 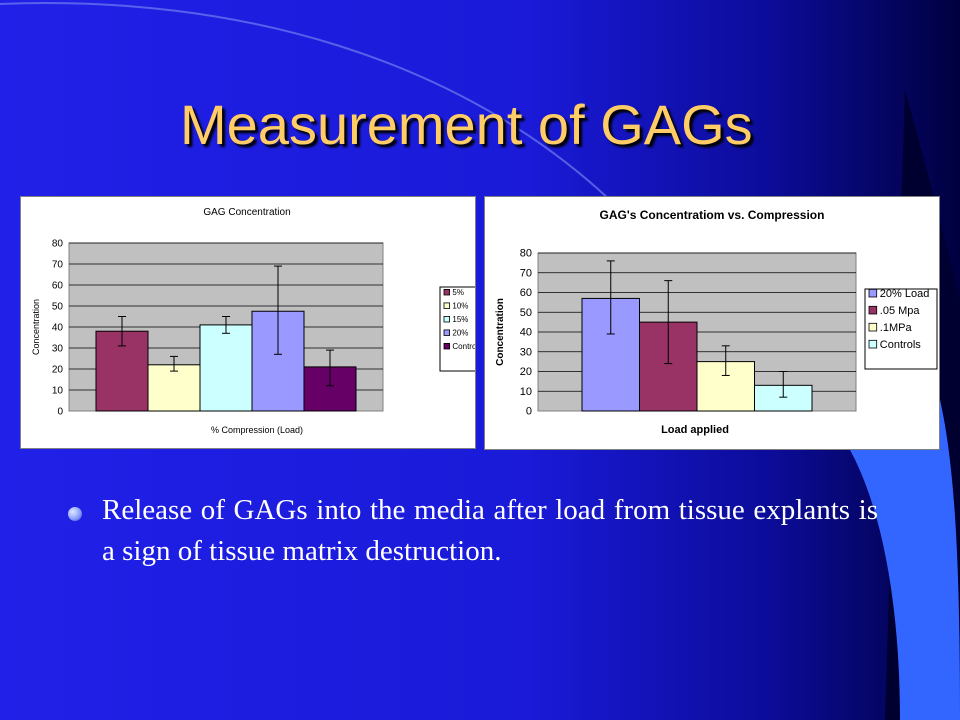 I want to click on legend-label-4: 20%, so click(x=460, y=333).